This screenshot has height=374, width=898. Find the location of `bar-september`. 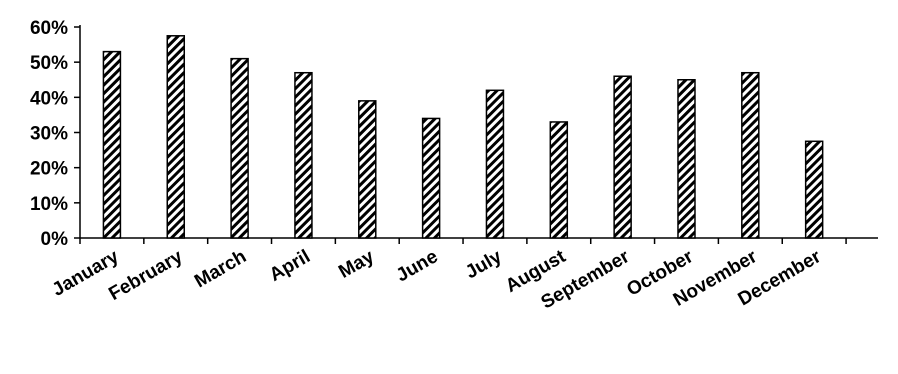

bar-september is located at coordinates (622, 157).